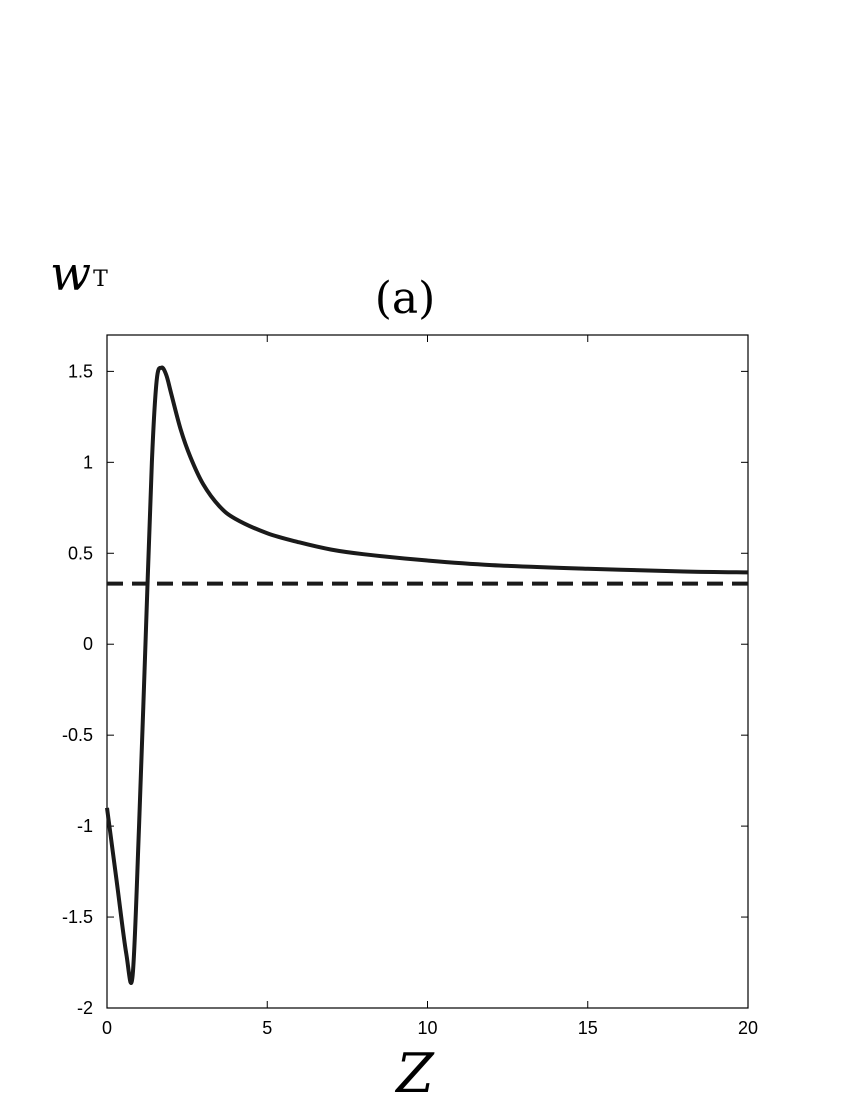  What do you see at coordinates (427, 1028) in the screenshot?
I see `x-tick-label: 10` at bounding box center [427, 1028].